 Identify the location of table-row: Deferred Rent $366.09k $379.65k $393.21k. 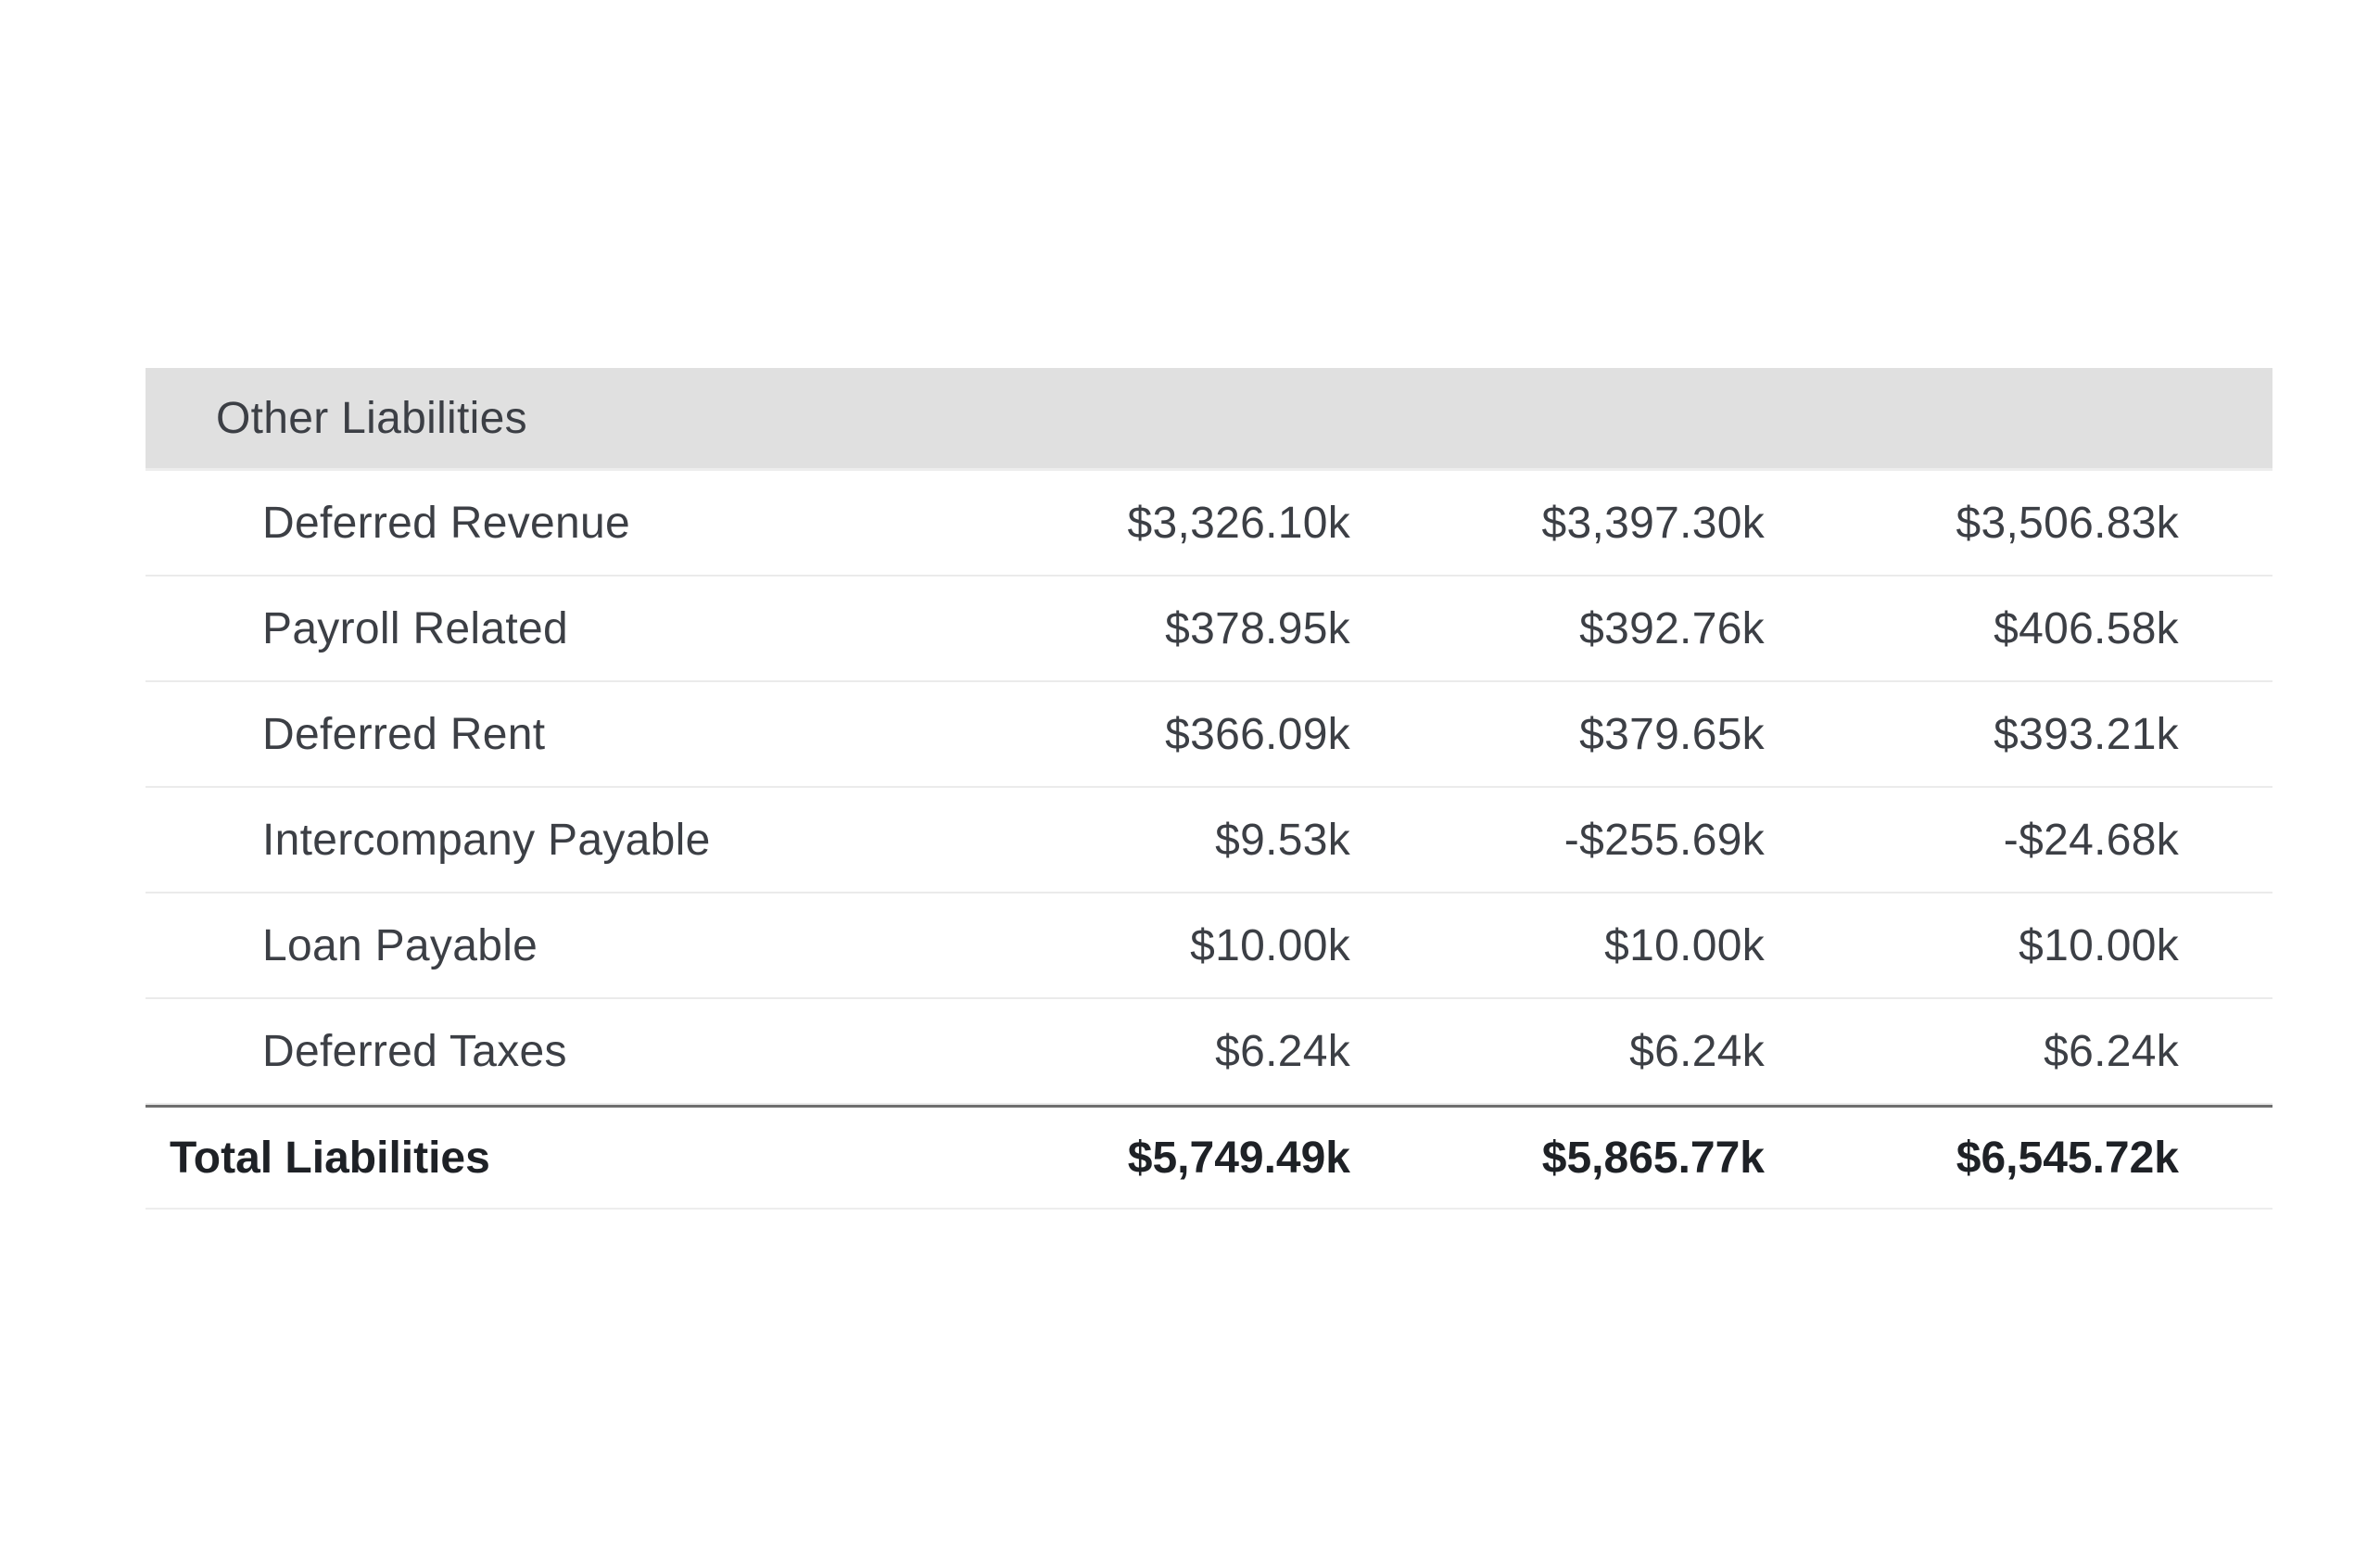
(1209, 735).